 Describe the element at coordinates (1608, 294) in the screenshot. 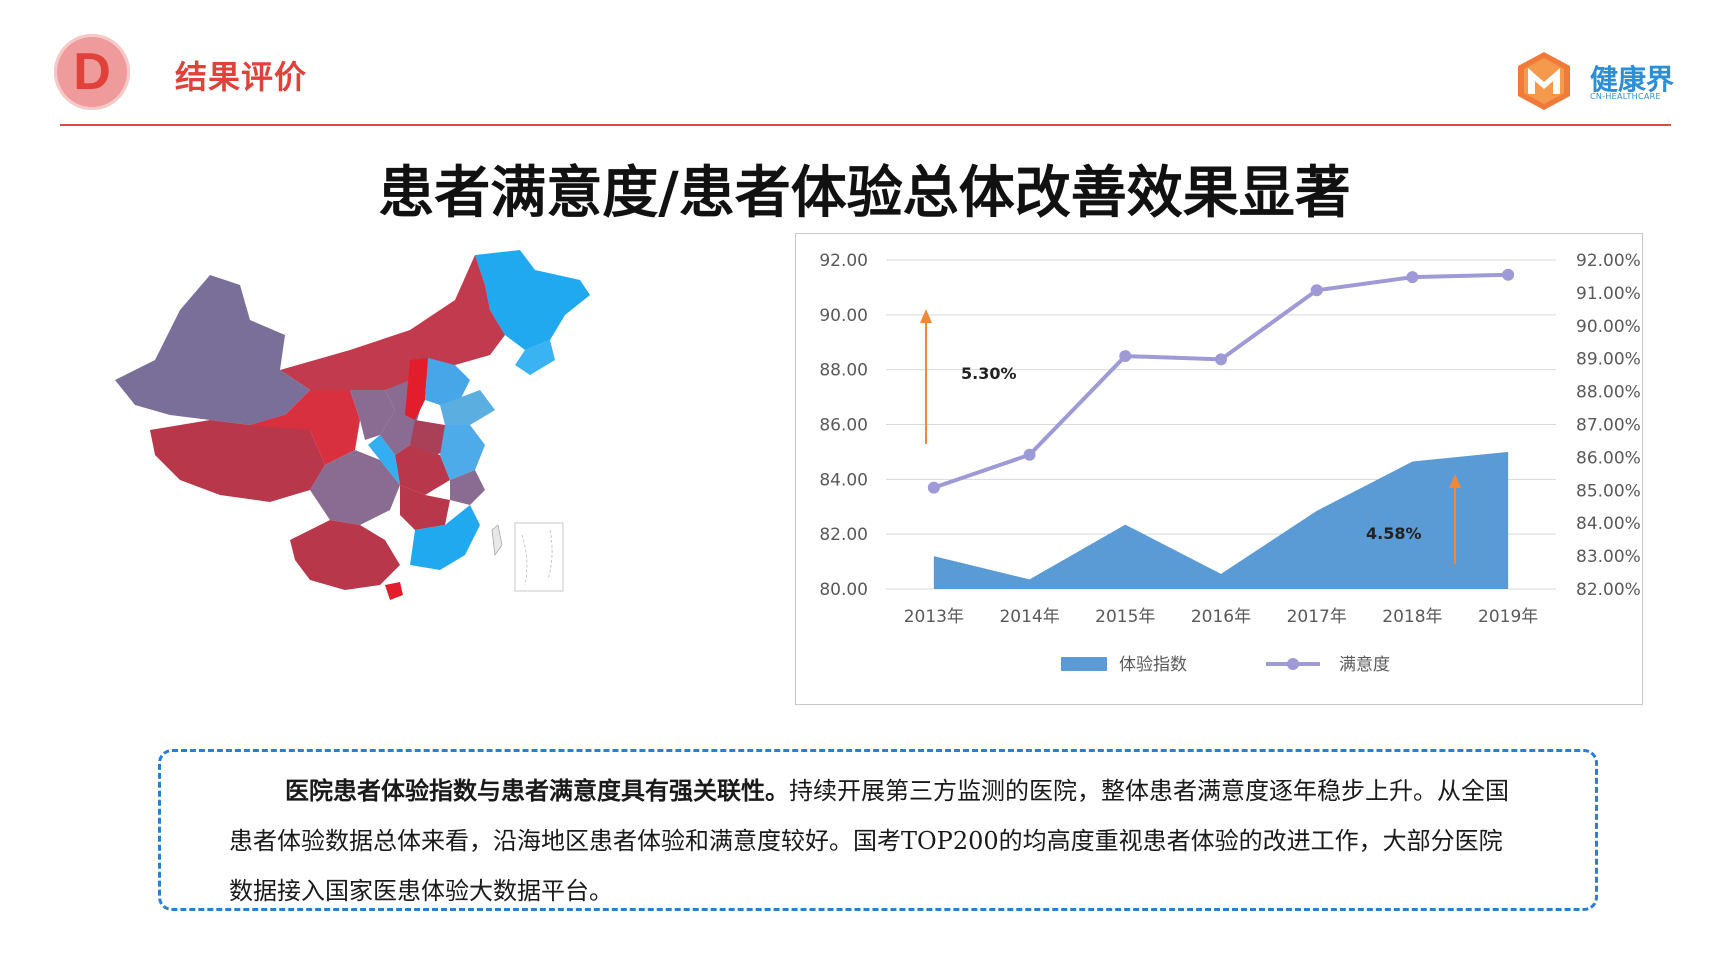

I see `right-tick-label: 91.00%` at that location.